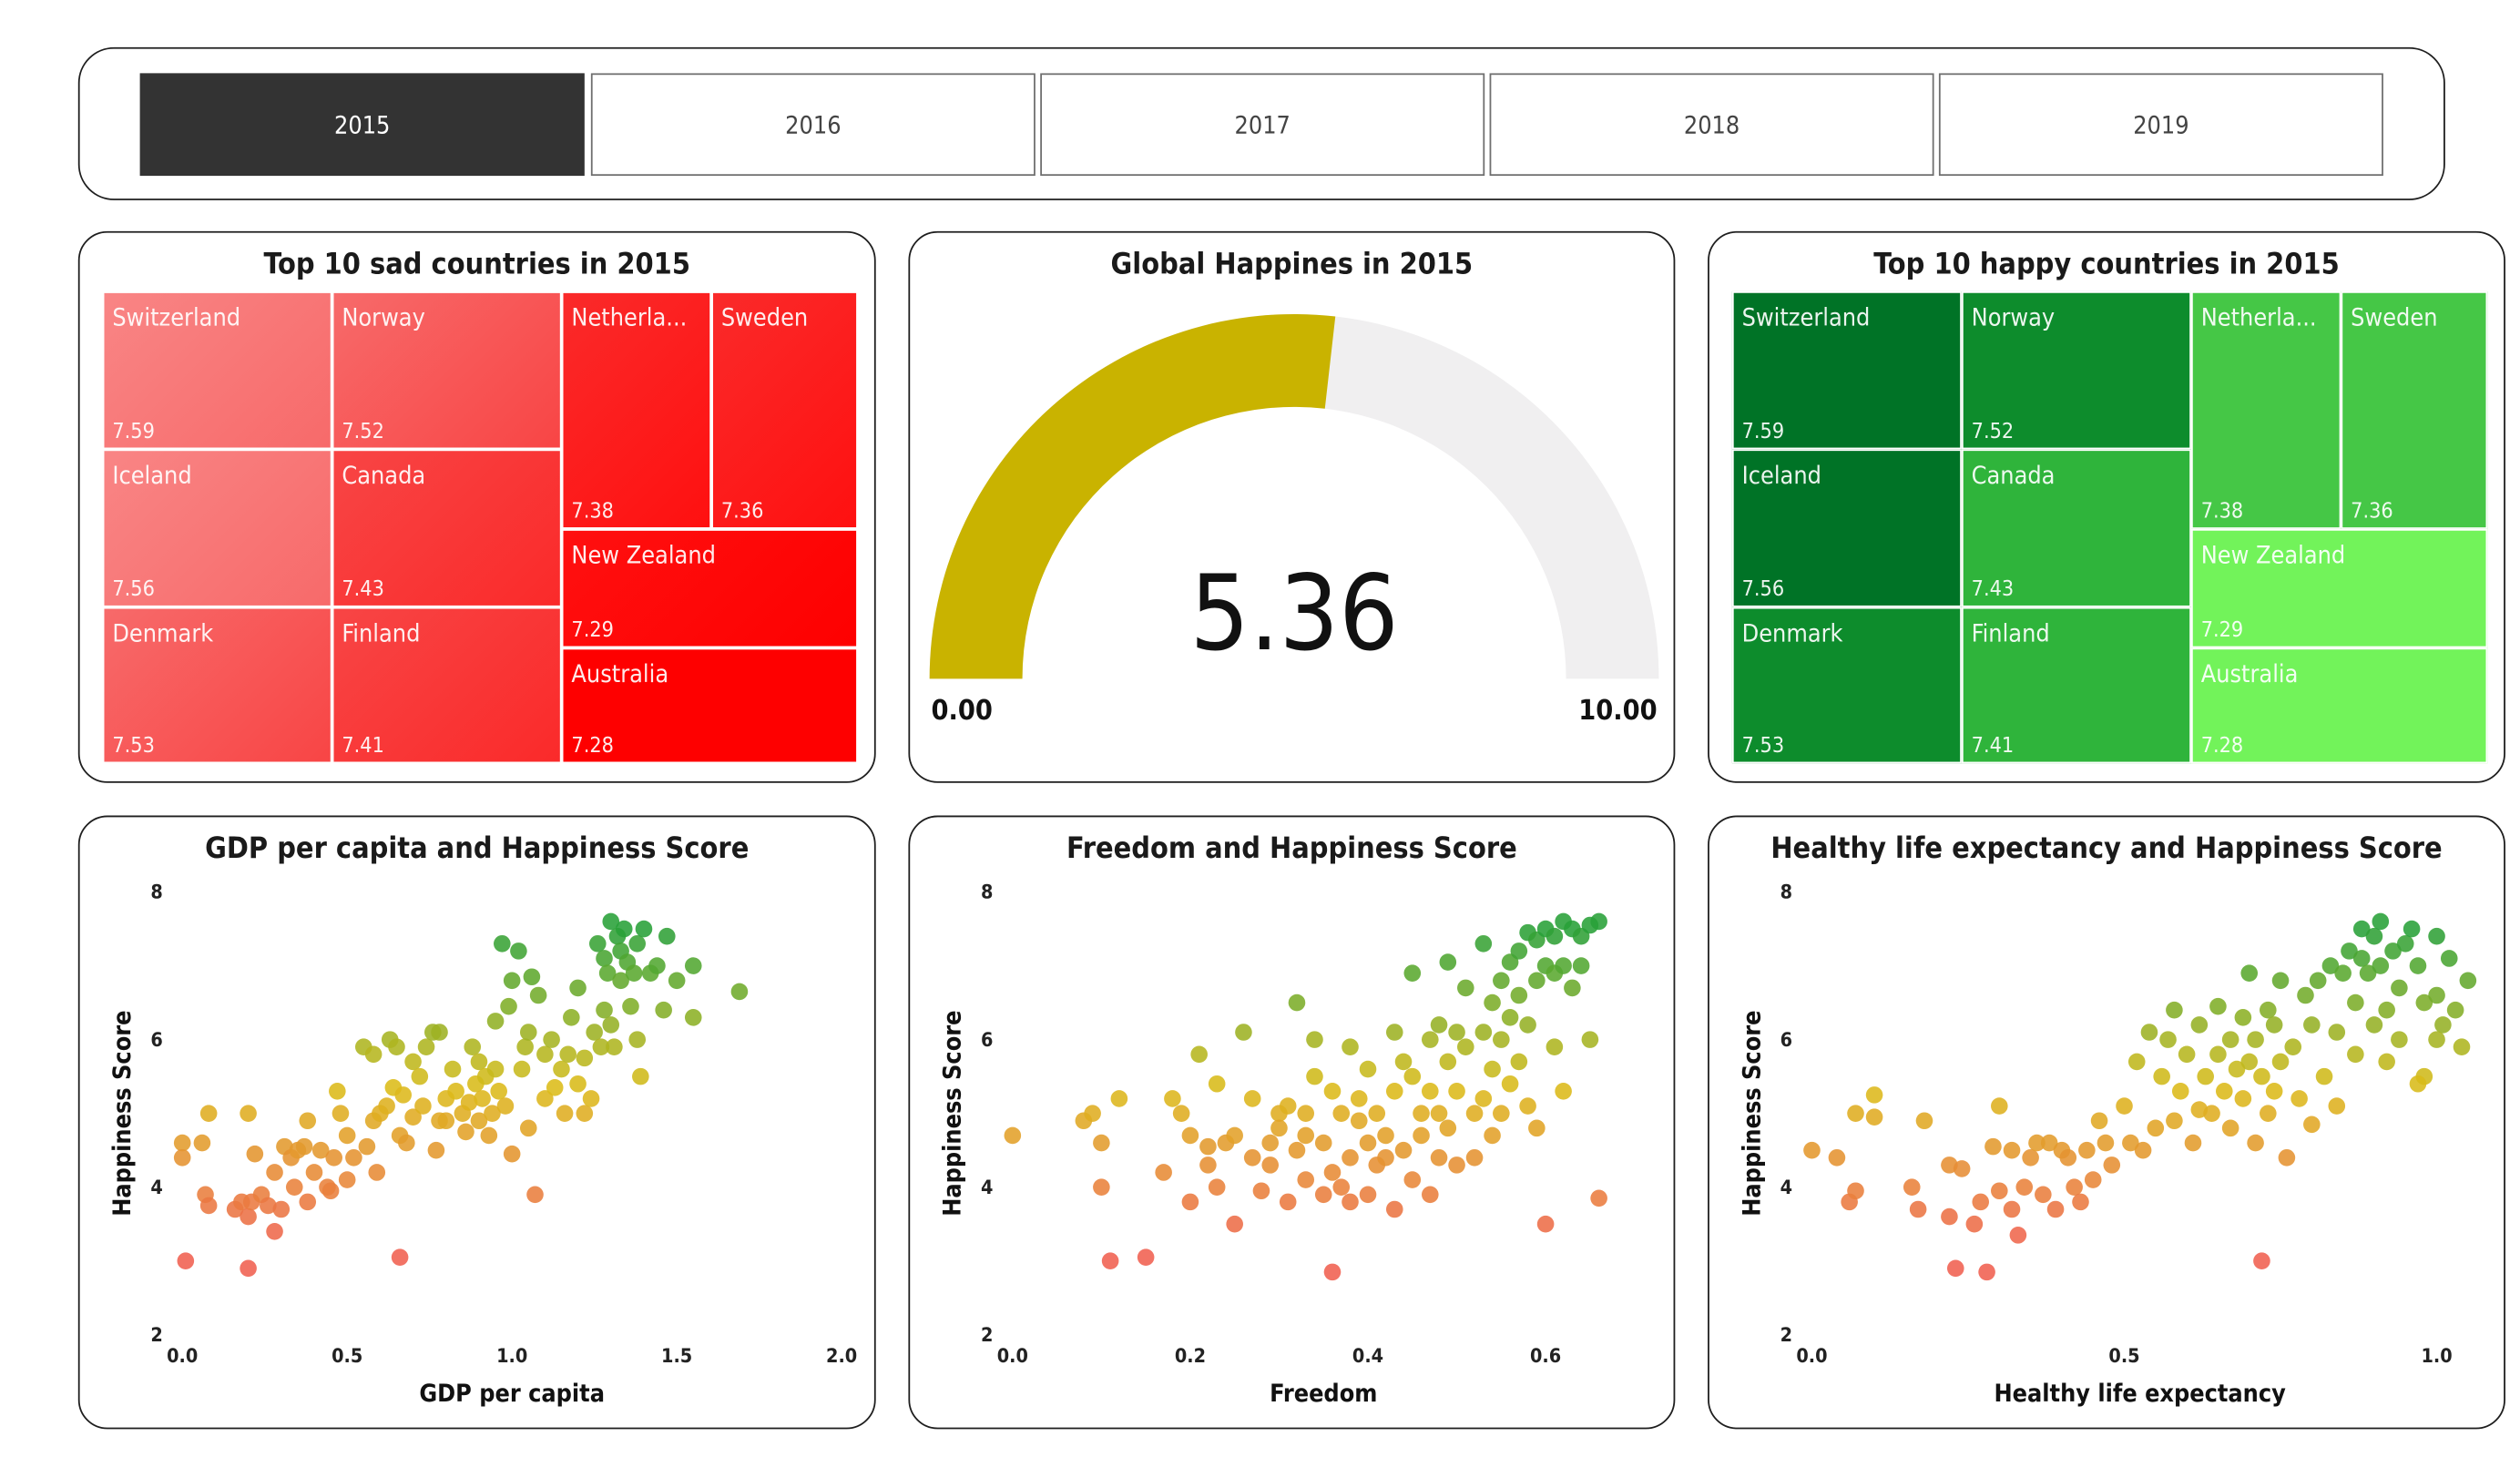 This screenshot has height=1457, width=2520. What do you see at coordinates (1792, 633) in the screenshot?
I see `treemap-country-name: Denmark` at bounding box center [1792, 633].